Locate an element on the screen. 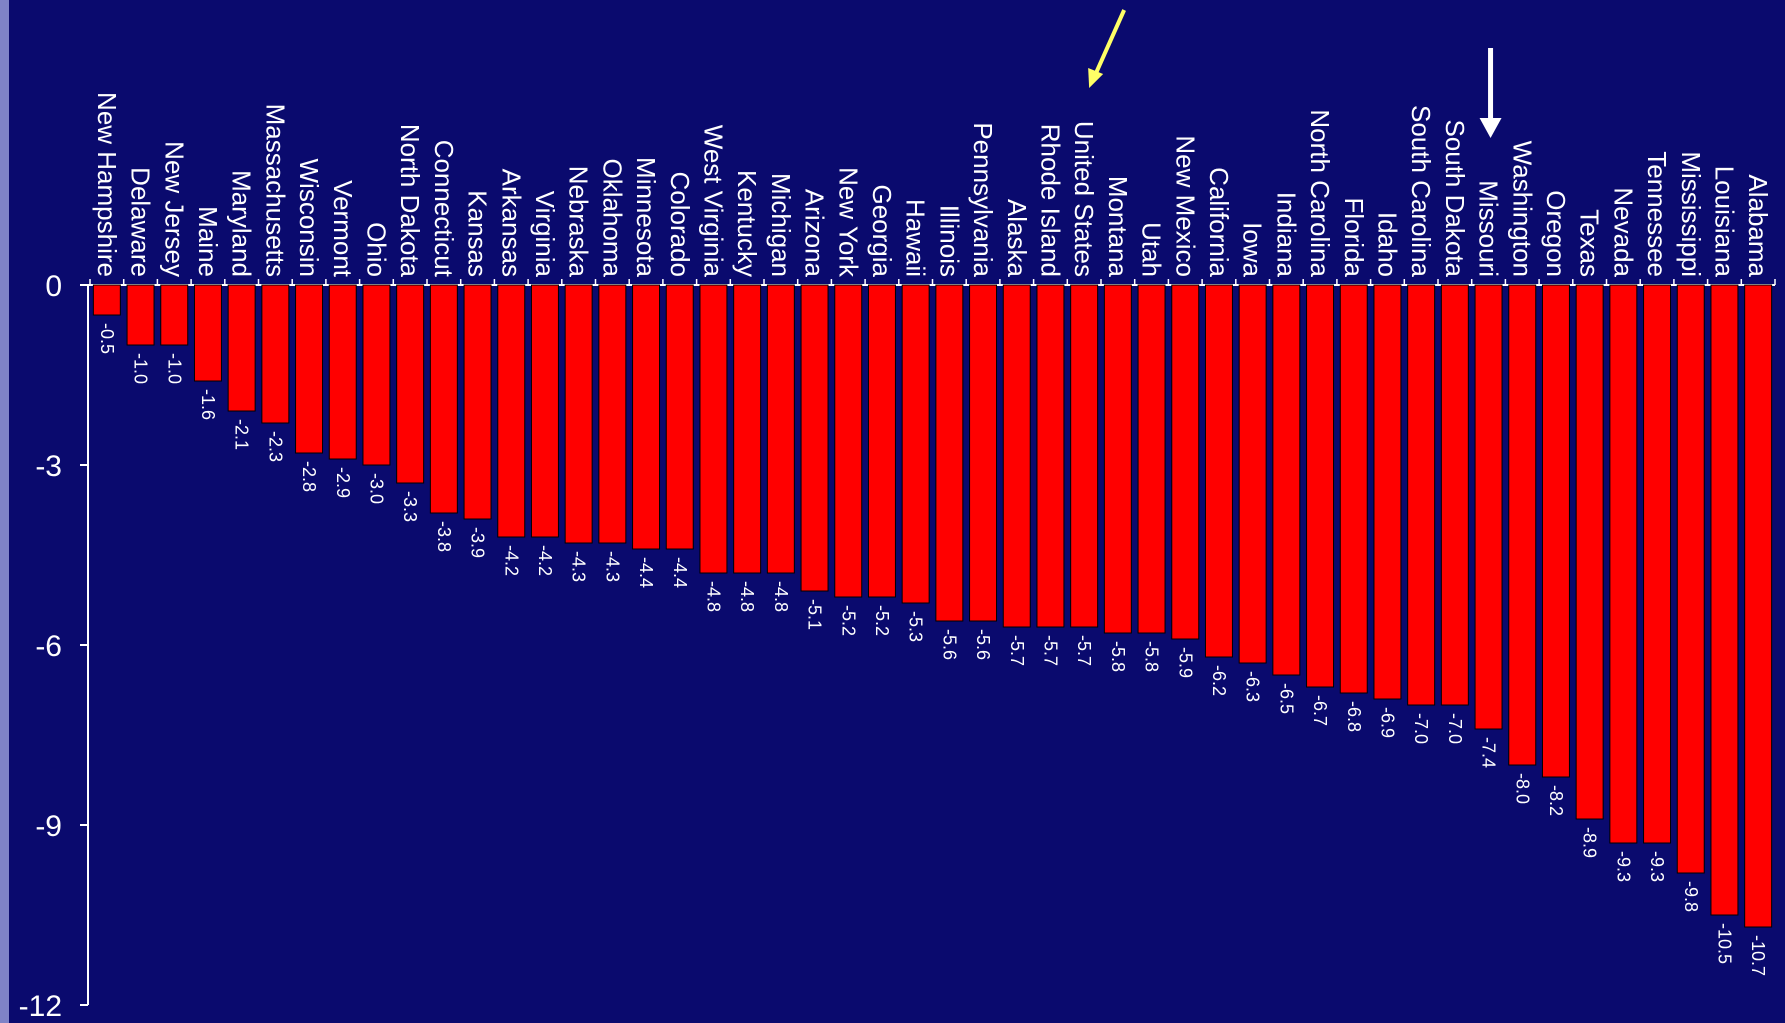  category-label: North Carolina is located at coordinates (1320, 193).